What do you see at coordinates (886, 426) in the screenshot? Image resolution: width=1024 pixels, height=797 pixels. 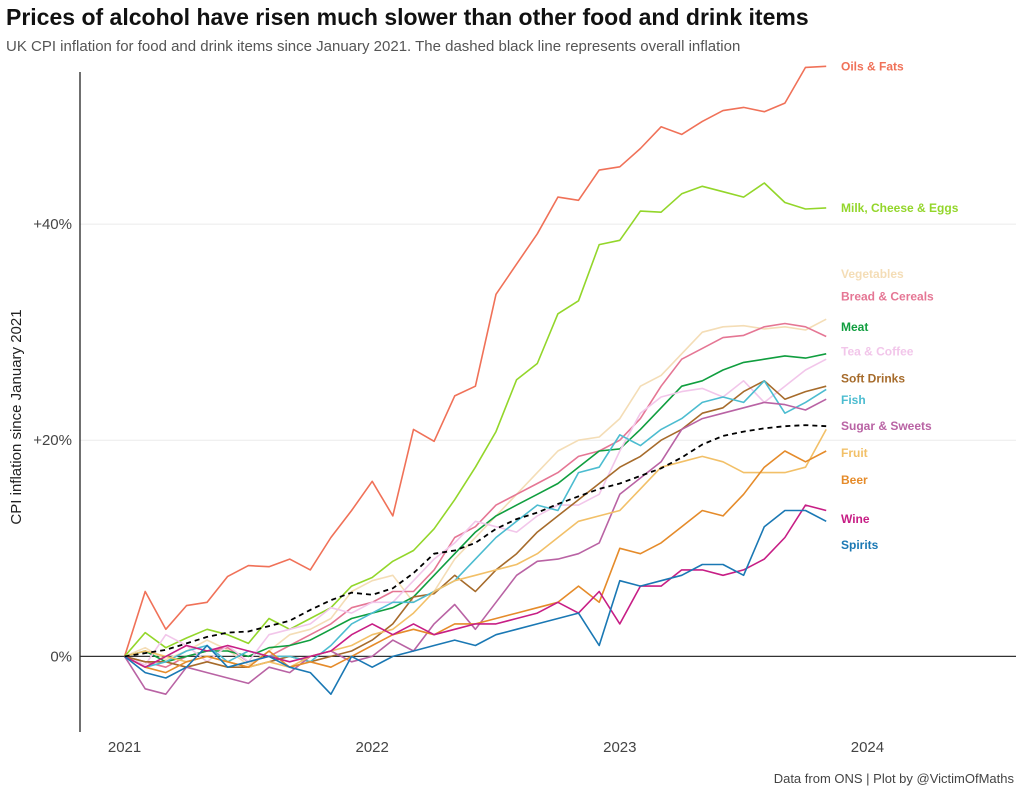 I see `series-label: Sugar & Sweets` at bounding box center [886, 426].